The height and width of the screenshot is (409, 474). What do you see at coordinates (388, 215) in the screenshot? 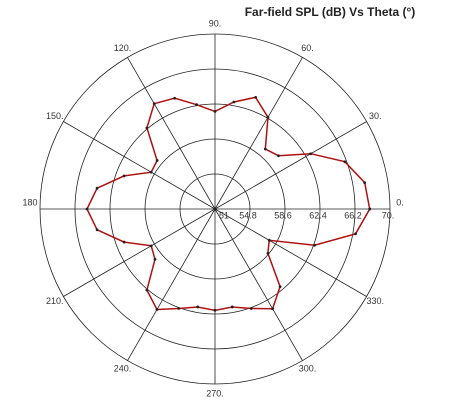
I see `r-tick-label: 70.` at bounding box center [388, 215].